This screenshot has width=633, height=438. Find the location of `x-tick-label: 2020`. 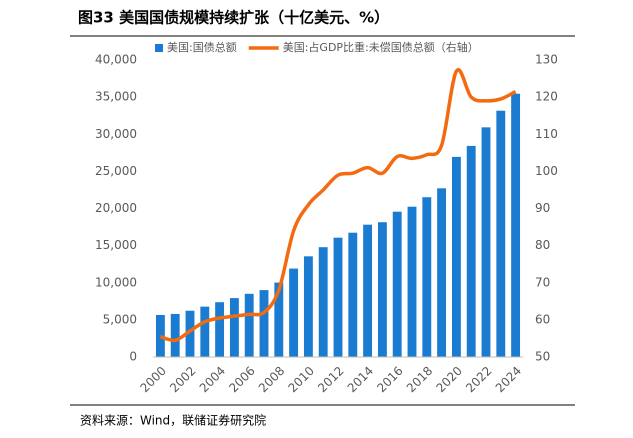

x-tick-label: 2020 is located at coordinates (448, 379).